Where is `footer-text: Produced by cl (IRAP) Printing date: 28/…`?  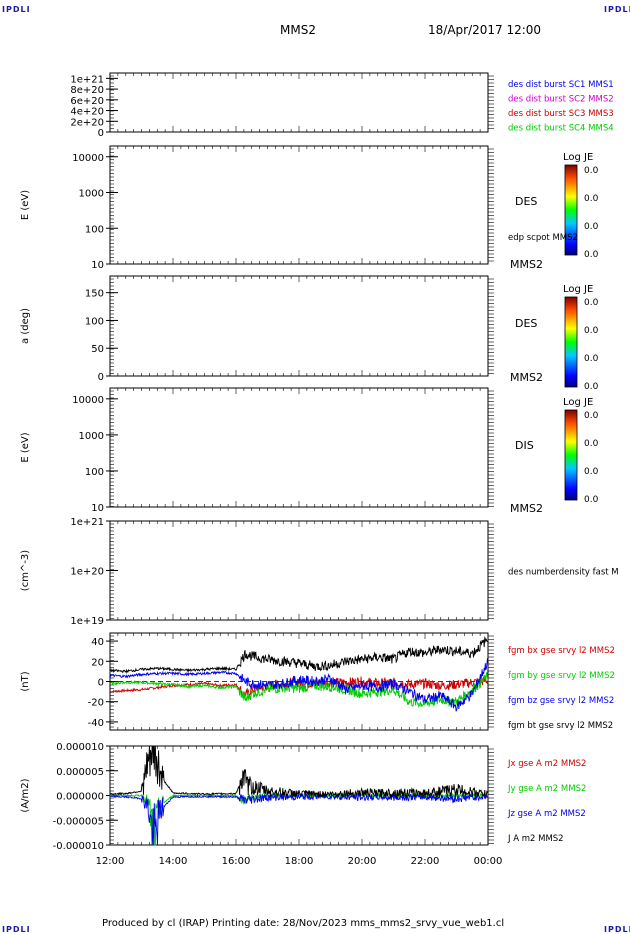
footer-text: Produced by cl (IRAP) Printing date: 28/… is located at coordinates (303, 923).